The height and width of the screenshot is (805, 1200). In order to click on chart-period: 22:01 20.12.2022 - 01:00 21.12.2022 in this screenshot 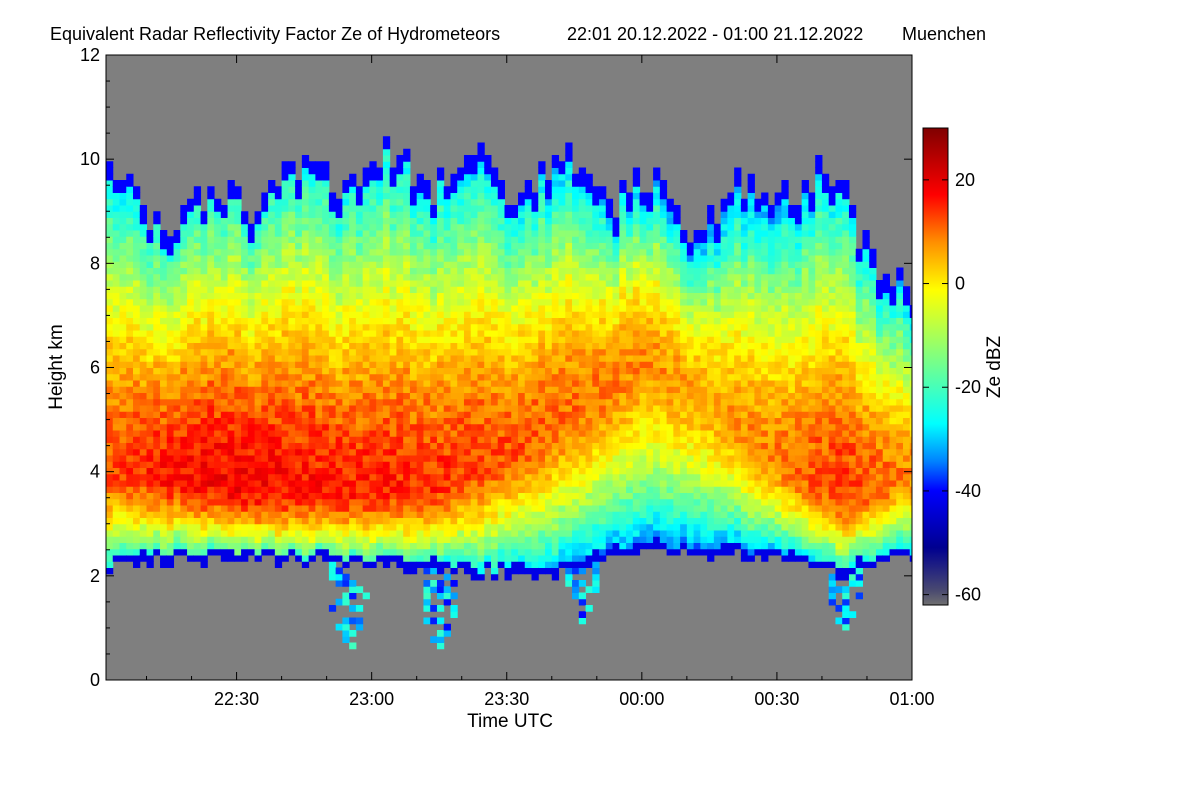, I will do `click(715, 34)`.